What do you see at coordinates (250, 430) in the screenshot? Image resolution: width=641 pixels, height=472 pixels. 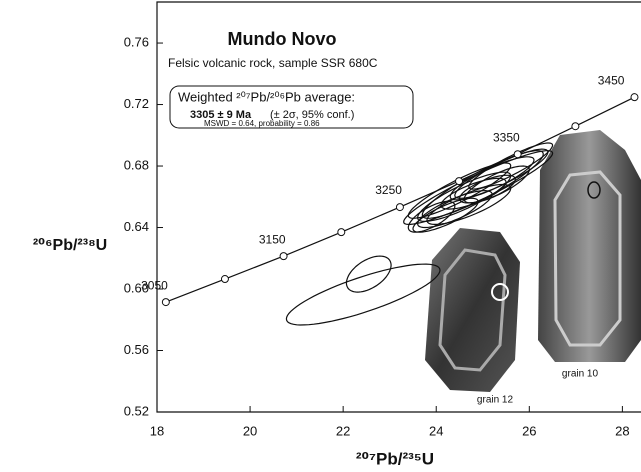 I see `x-tick-label: 20` at bounding box center [250, 430].